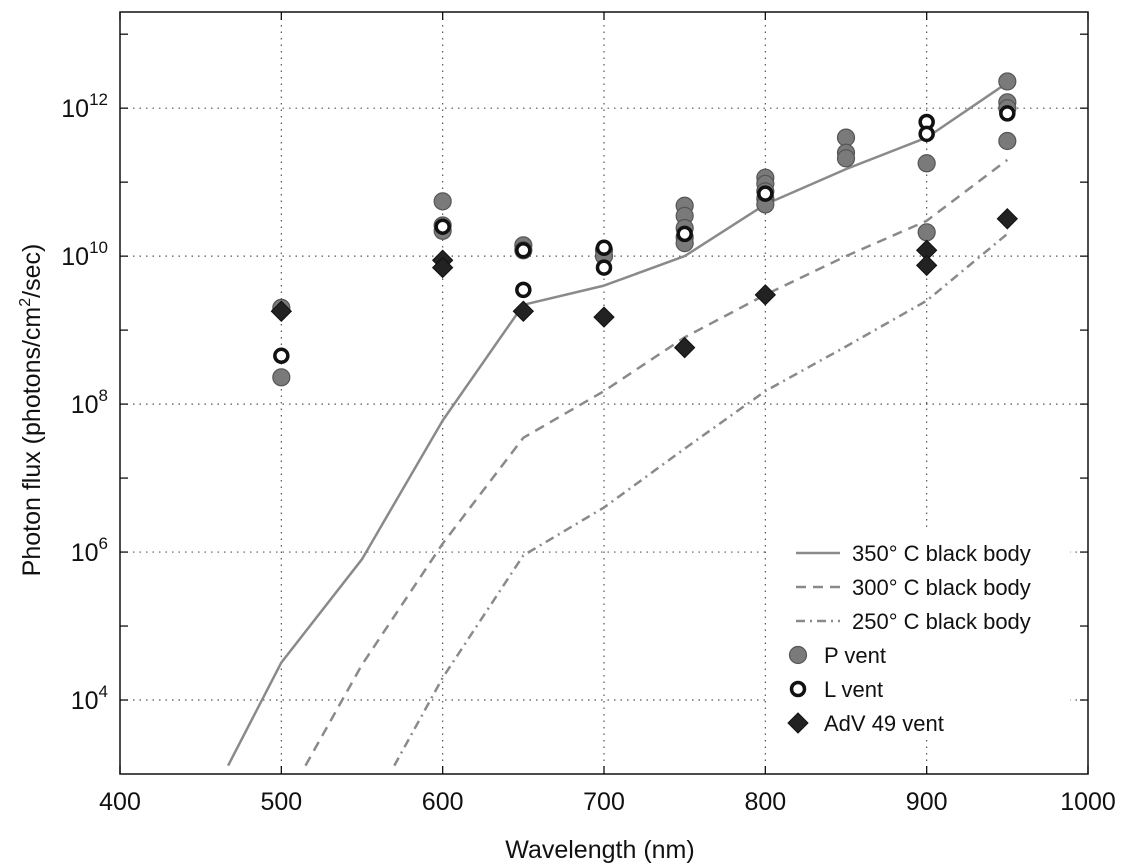  What do you see at coordinates (941, 587) in the screenshot?
I see `legend-label: 300° C black body` at bounding box center [941, 587].